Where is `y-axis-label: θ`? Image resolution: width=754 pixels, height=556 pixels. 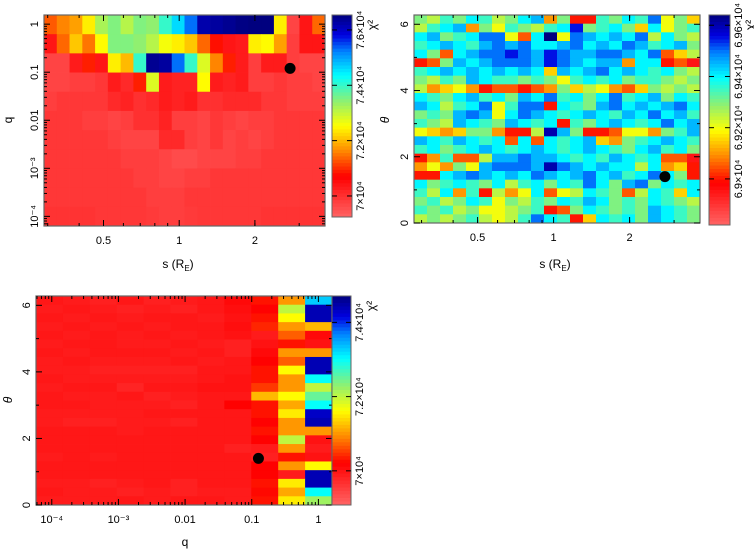 y-axis-label: θ is located at coordinates (8, 399).